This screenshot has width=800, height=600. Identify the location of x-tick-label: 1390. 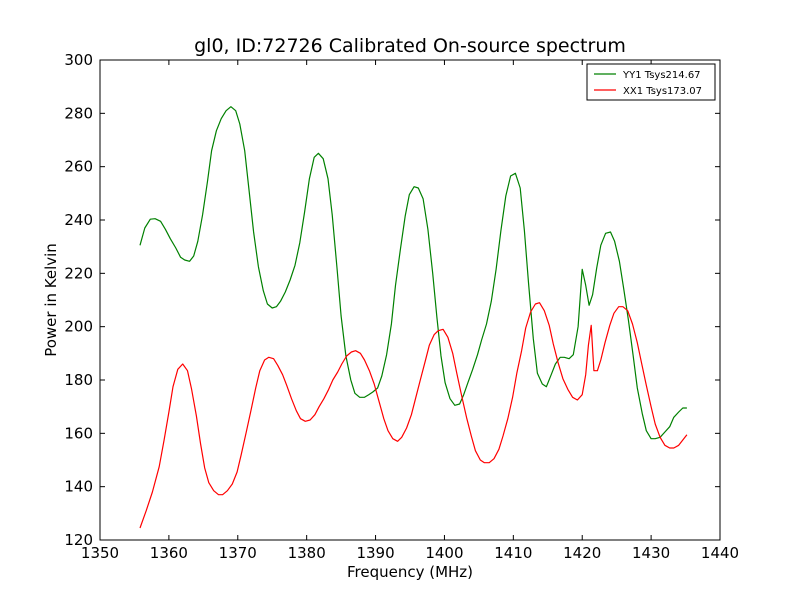
(375, 553).